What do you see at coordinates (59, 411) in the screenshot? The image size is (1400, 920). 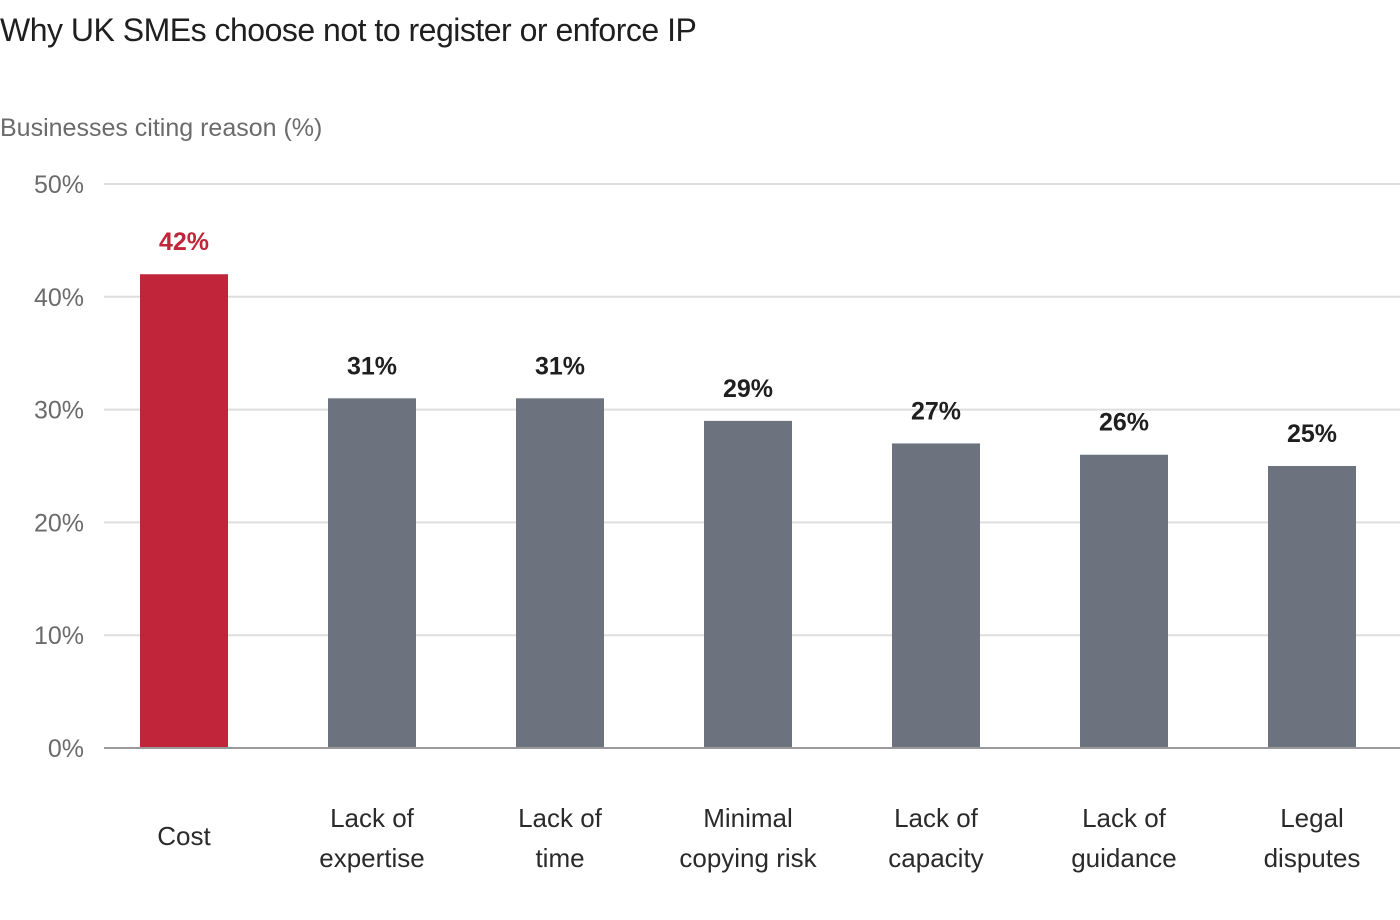 I see `y-tick-label: 30%` at bounding box center [59, 411].